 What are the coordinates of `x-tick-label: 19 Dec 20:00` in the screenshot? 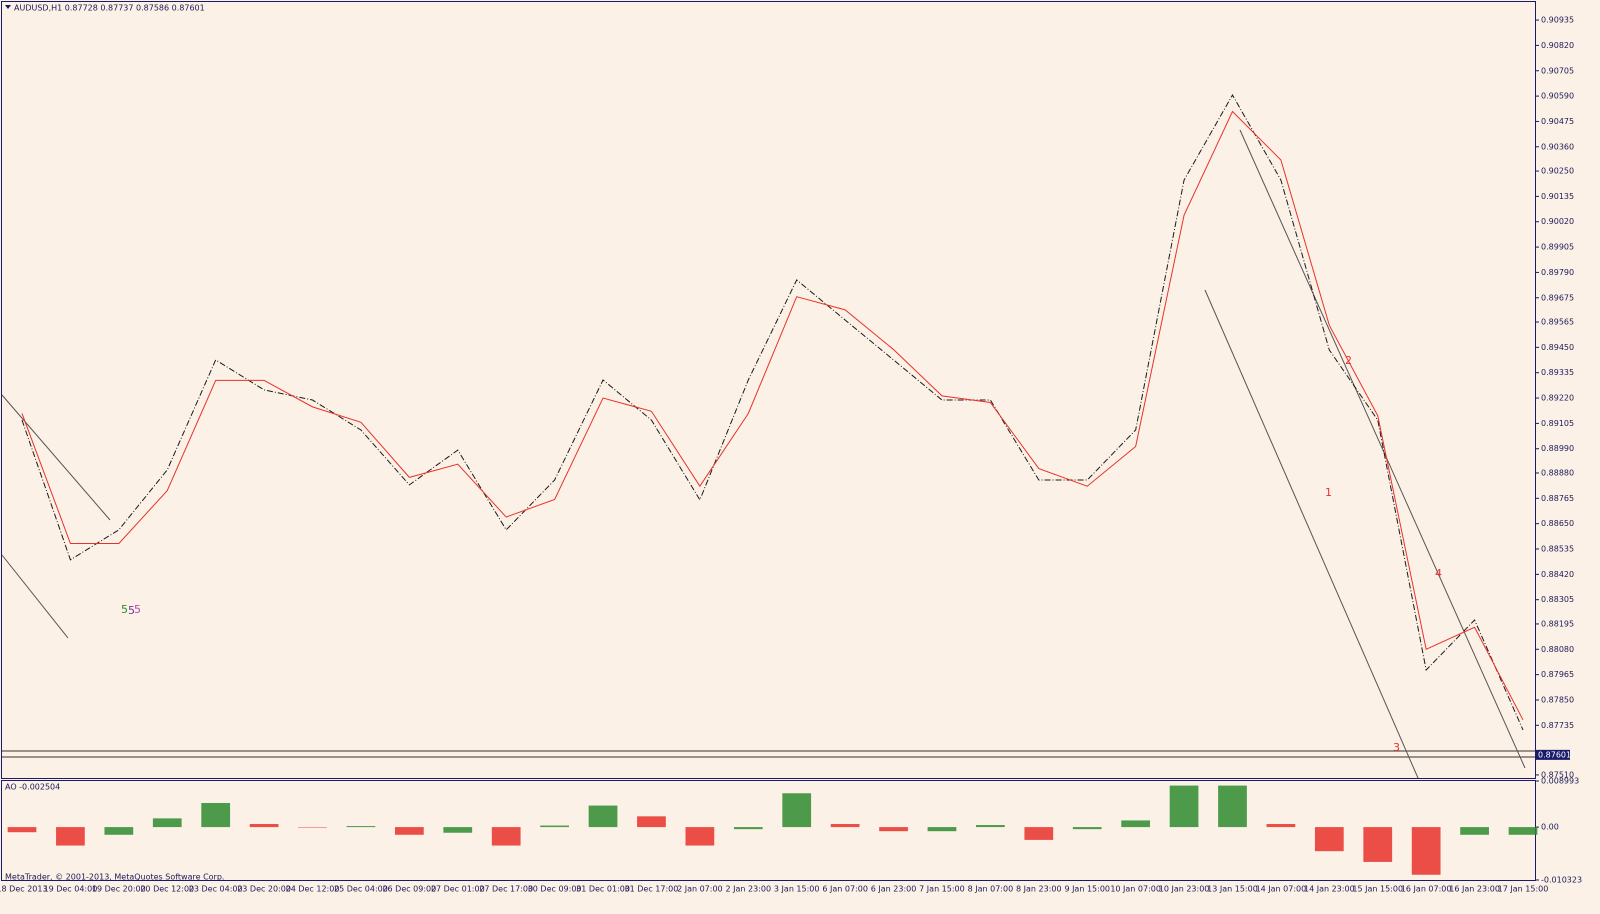 It's located at (119, 889).